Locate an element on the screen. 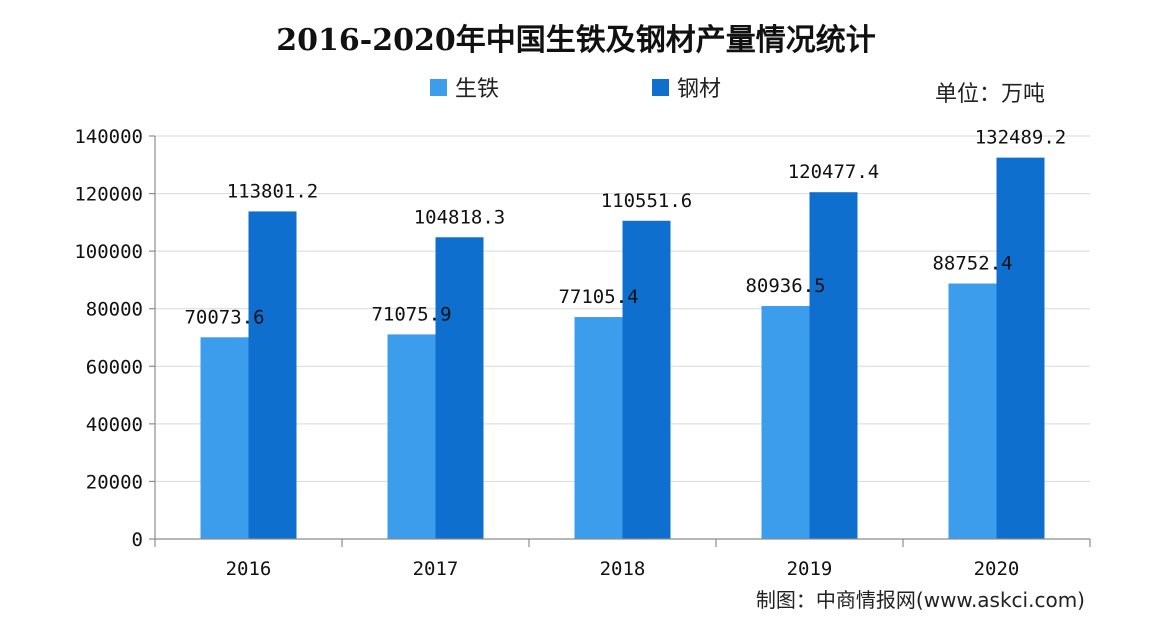 The width and height of the screenshot is (1152, 628). bar-steel-2019 is located at coordinates (833, 365).